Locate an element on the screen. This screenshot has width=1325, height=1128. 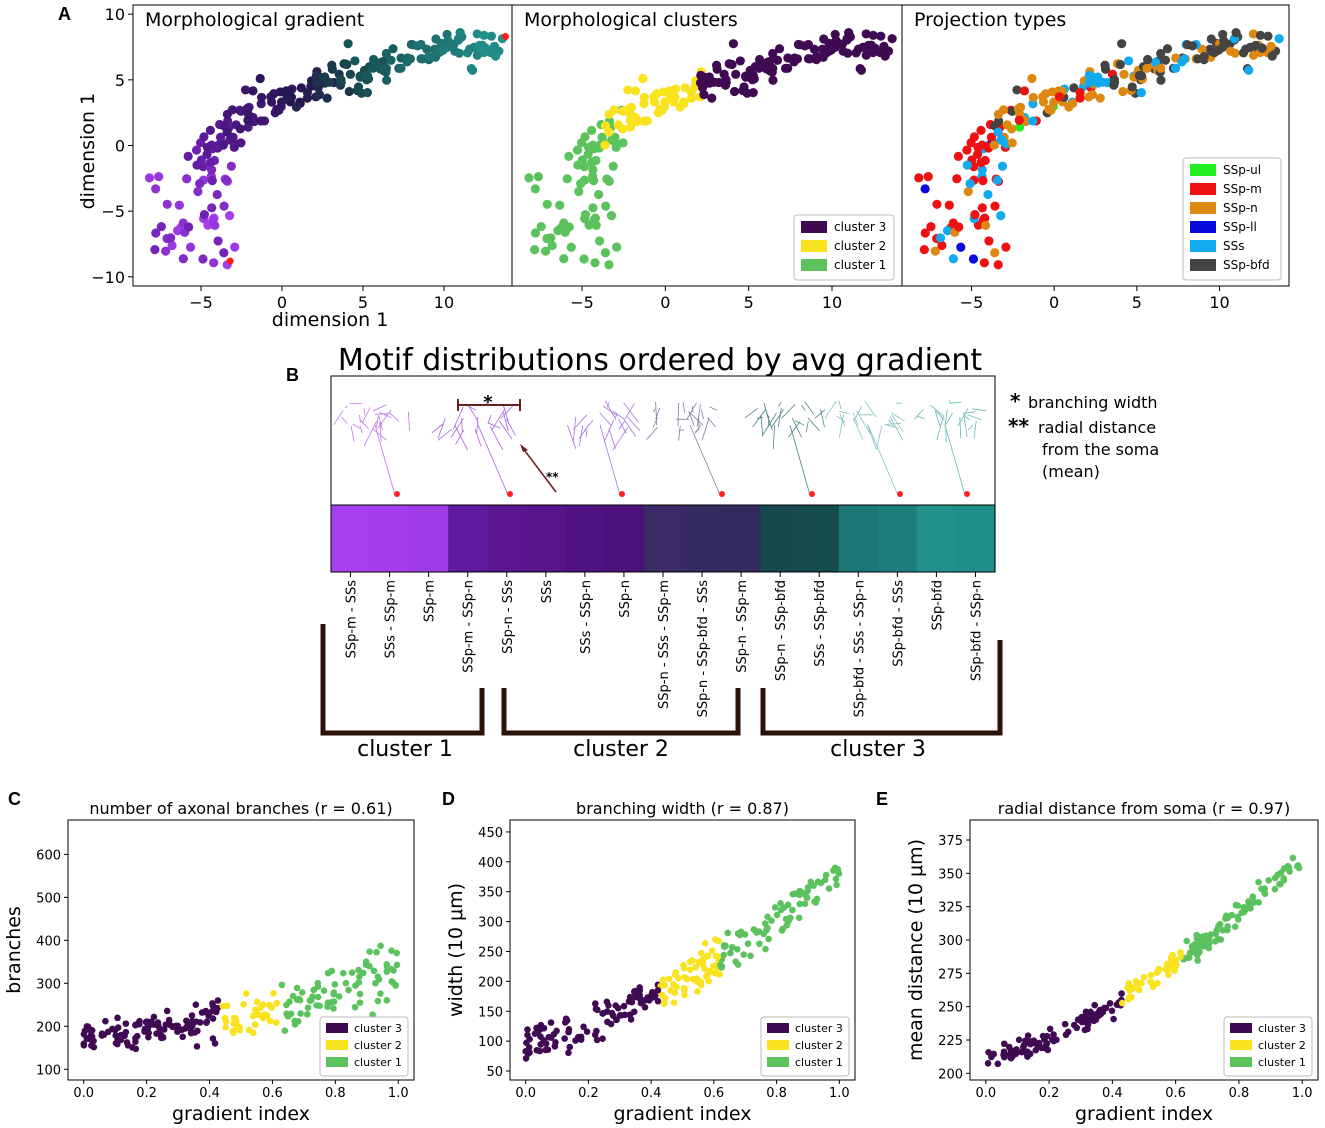
a3-legend-label: SSp-ll is located at coordinates (1240, 227).